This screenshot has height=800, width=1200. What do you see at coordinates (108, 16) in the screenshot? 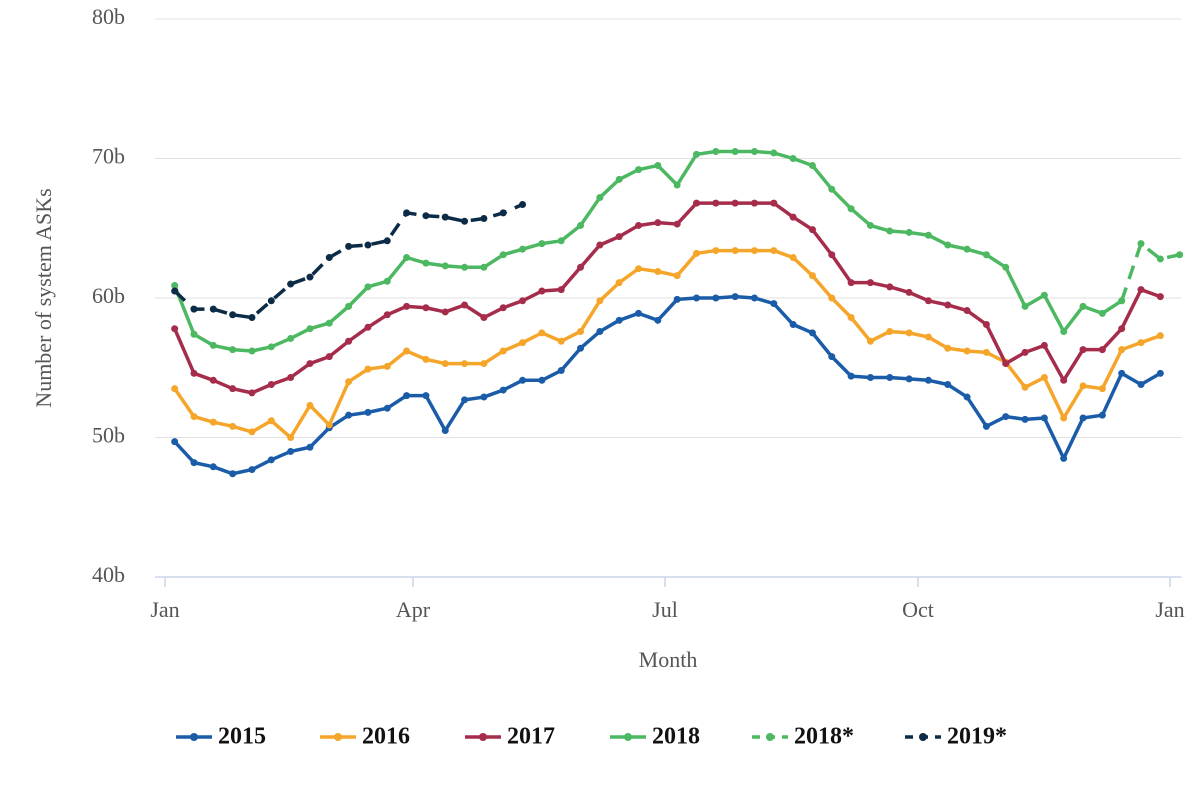
I see `y-tick-label: 80b` at bounding box center [108, 16].